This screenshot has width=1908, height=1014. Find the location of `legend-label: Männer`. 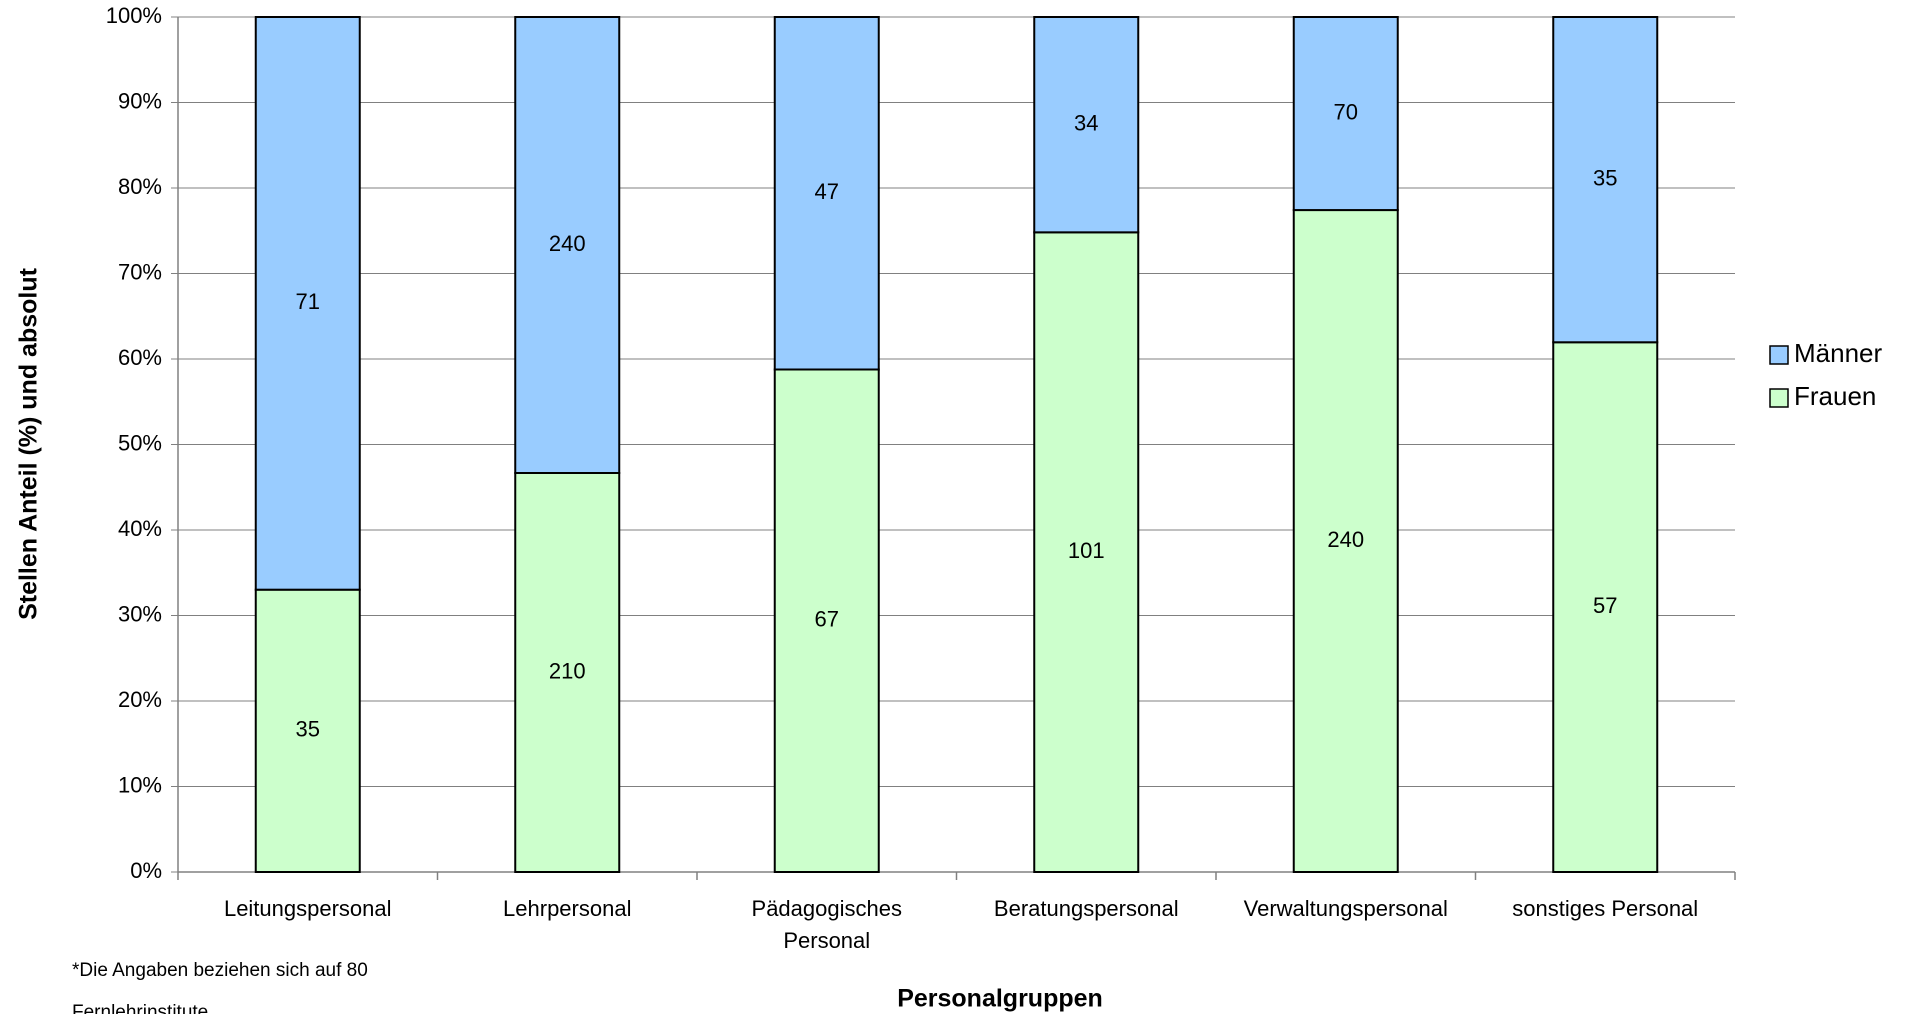

legend-label: Männer is located at coordinates (1838, 353).